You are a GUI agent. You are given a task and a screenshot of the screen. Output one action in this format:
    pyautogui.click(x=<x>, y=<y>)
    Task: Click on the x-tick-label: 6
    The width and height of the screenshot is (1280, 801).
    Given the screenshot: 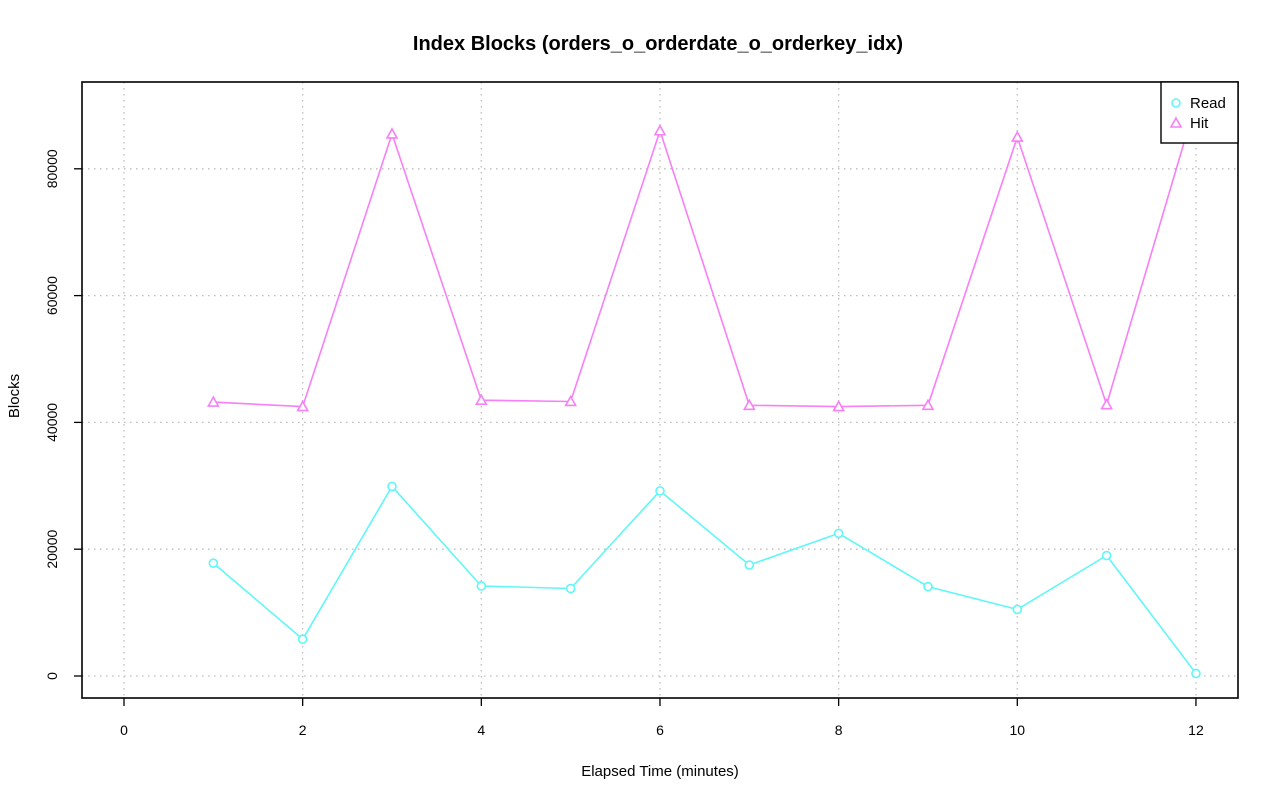 What is the action you would take?
    pyautogui.click(x=660, y=730)
    